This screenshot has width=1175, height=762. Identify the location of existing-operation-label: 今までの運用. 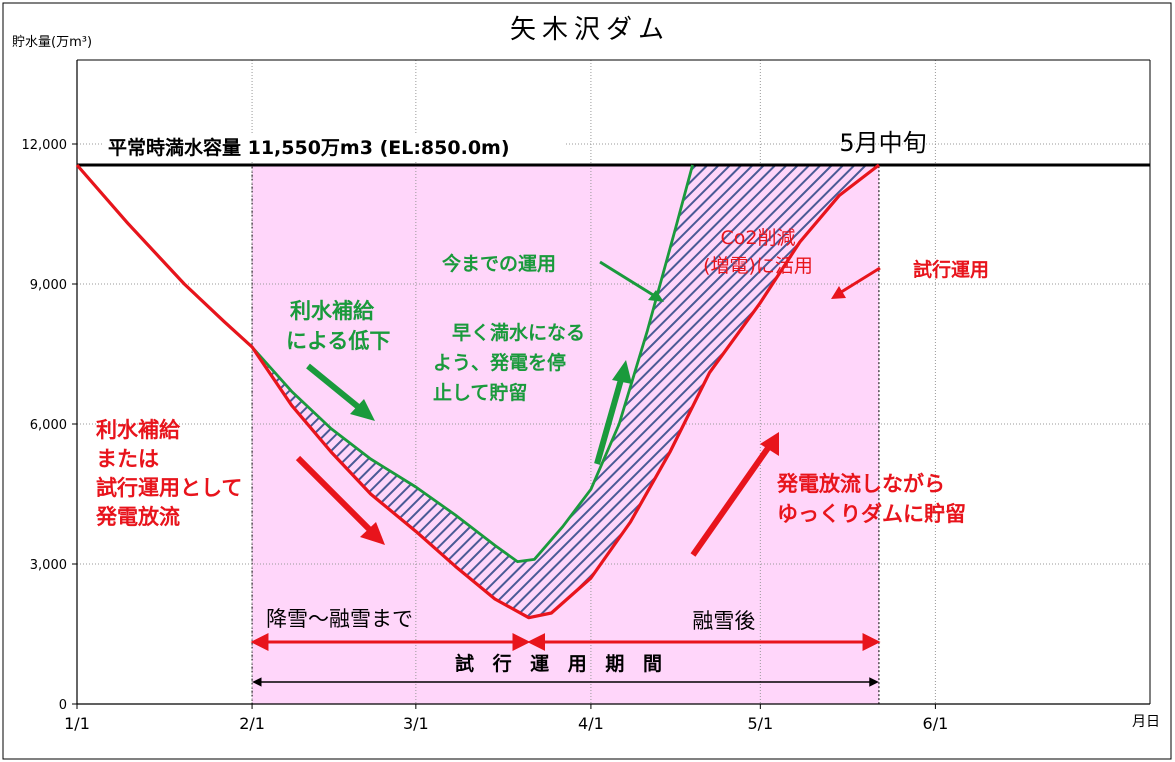
(498, 263).